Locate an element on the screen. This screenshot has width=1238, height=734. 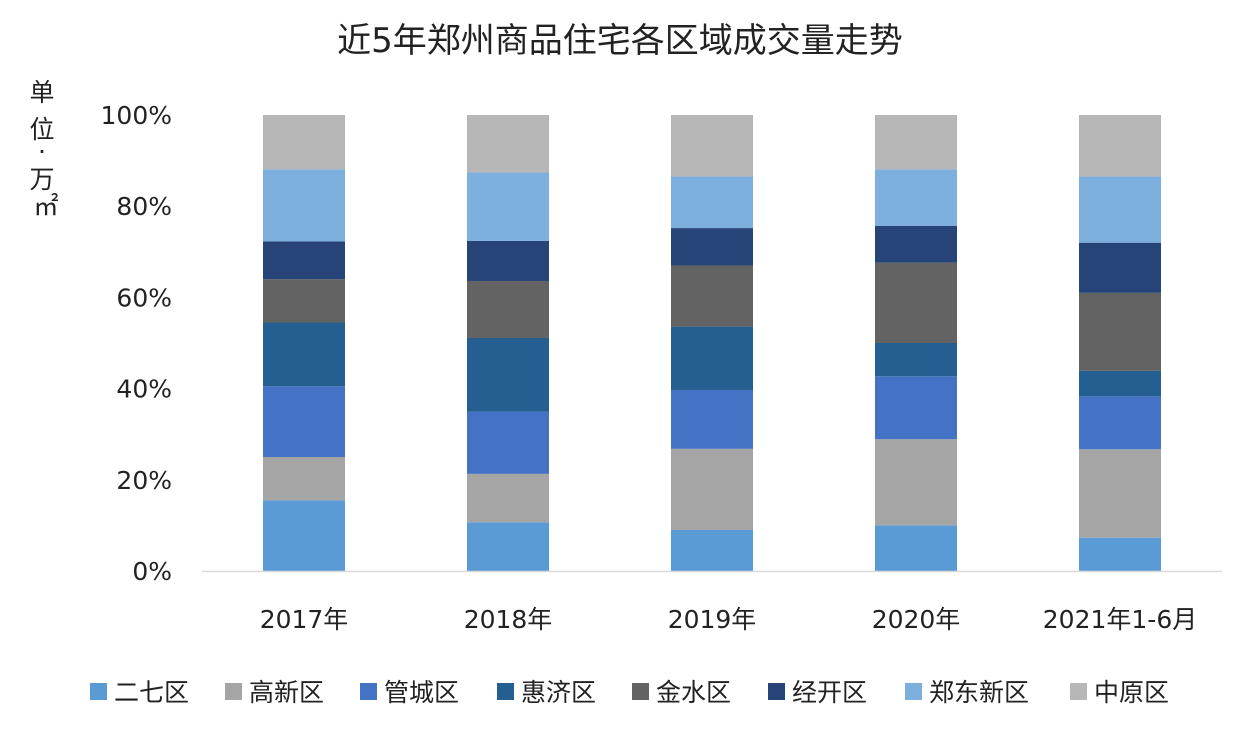
legend-item: 高新区 is located at coordinates (274, 692).